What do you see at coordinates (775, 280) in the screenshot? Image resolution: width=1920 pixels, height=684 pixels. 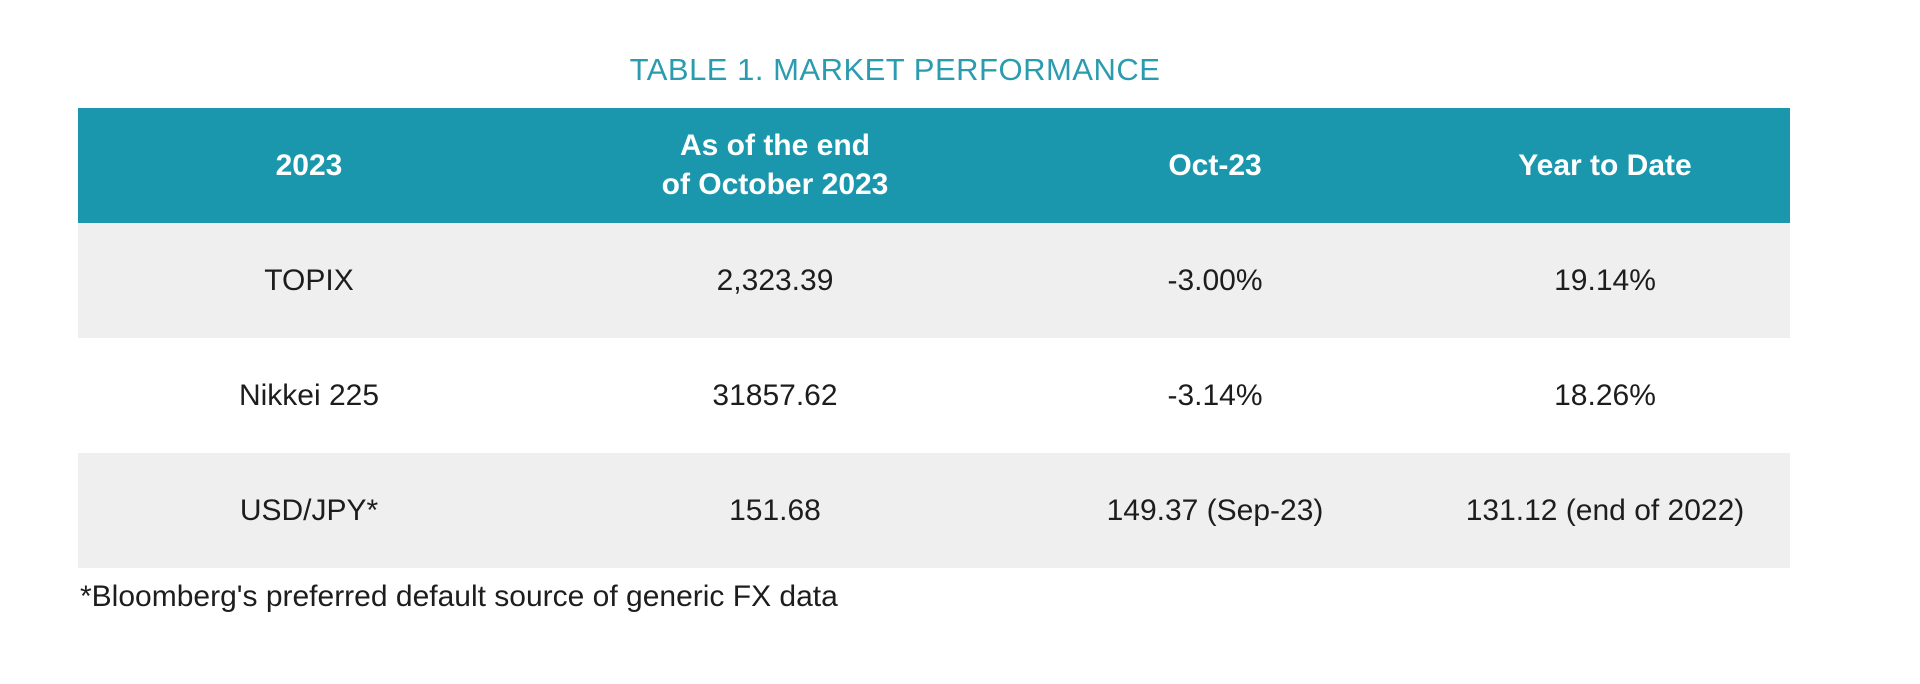 I see `end-of-october-value-cell: 2,323.39` at bounding box center [775, 280].